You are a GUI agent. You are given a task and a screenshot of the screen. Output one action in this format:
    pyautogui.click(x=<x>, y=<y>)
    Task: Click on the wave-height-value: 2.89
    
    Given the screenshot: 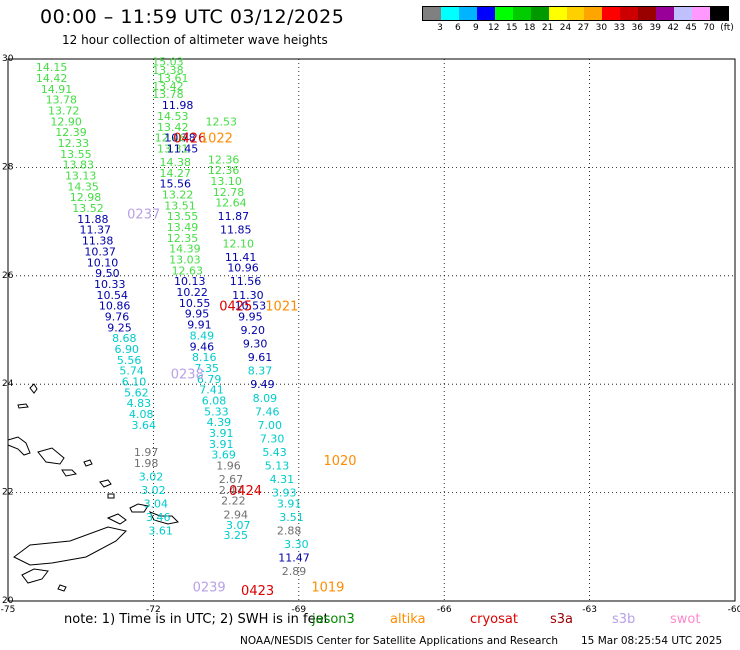 What is the action you would take?
    pyautogui.click(x=294, y=571)
    